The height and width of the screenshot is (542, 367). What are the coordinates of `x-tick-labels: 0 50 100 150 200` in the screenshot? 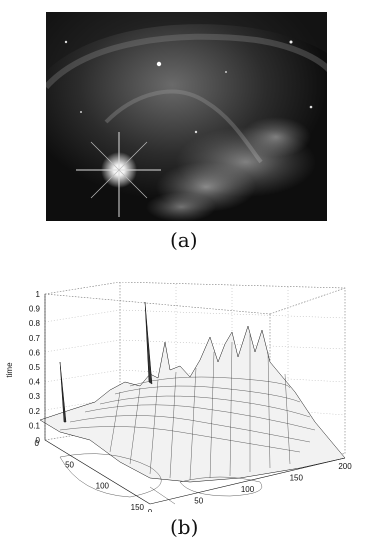 It's located at (250, 487).